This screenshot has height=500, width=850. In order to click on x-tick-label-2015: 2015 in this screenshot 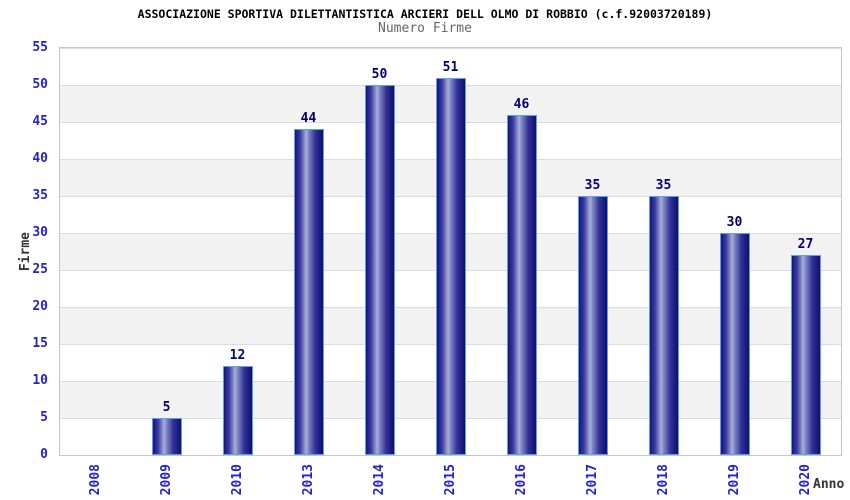, I will do `click(450, 480)`.